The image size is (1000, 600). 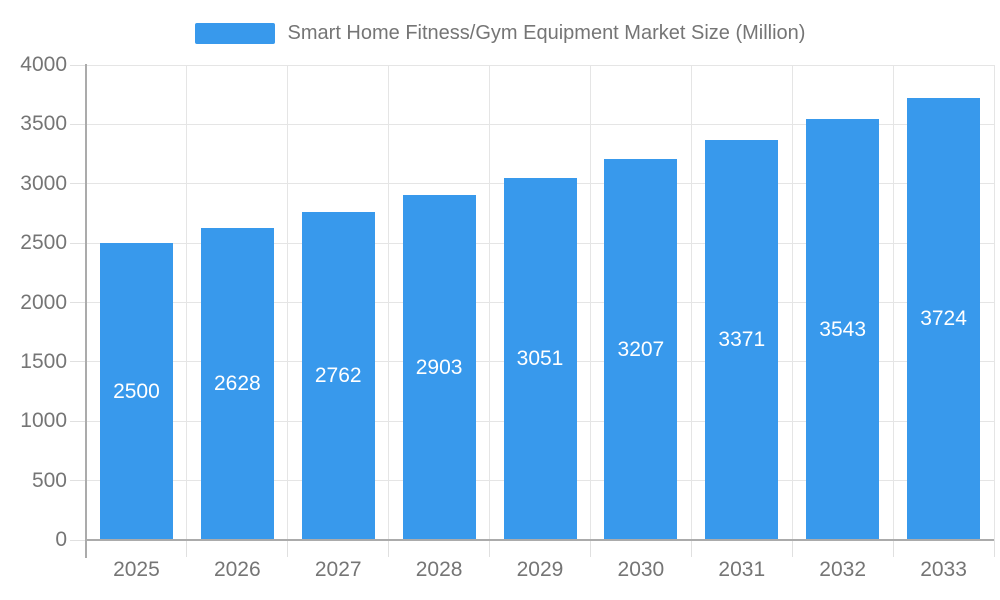 I want to click on bar: 3051, so click(x=540, y=358).